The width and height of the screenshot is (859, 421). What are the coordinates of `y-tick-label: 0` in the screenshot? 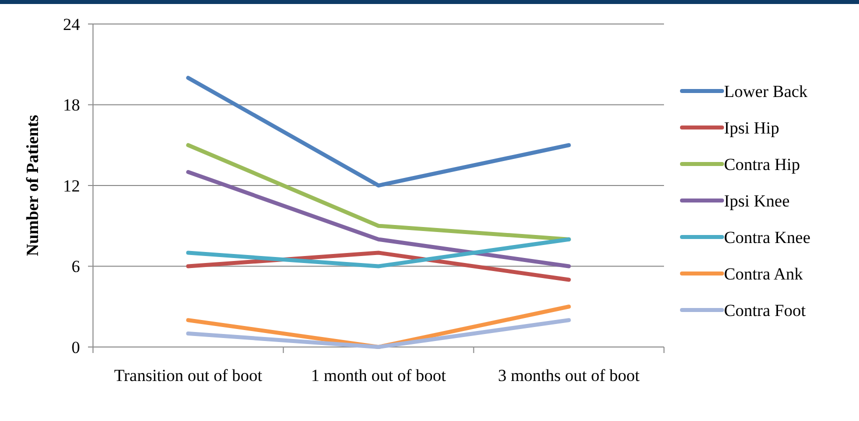 It's located at (76, 347).